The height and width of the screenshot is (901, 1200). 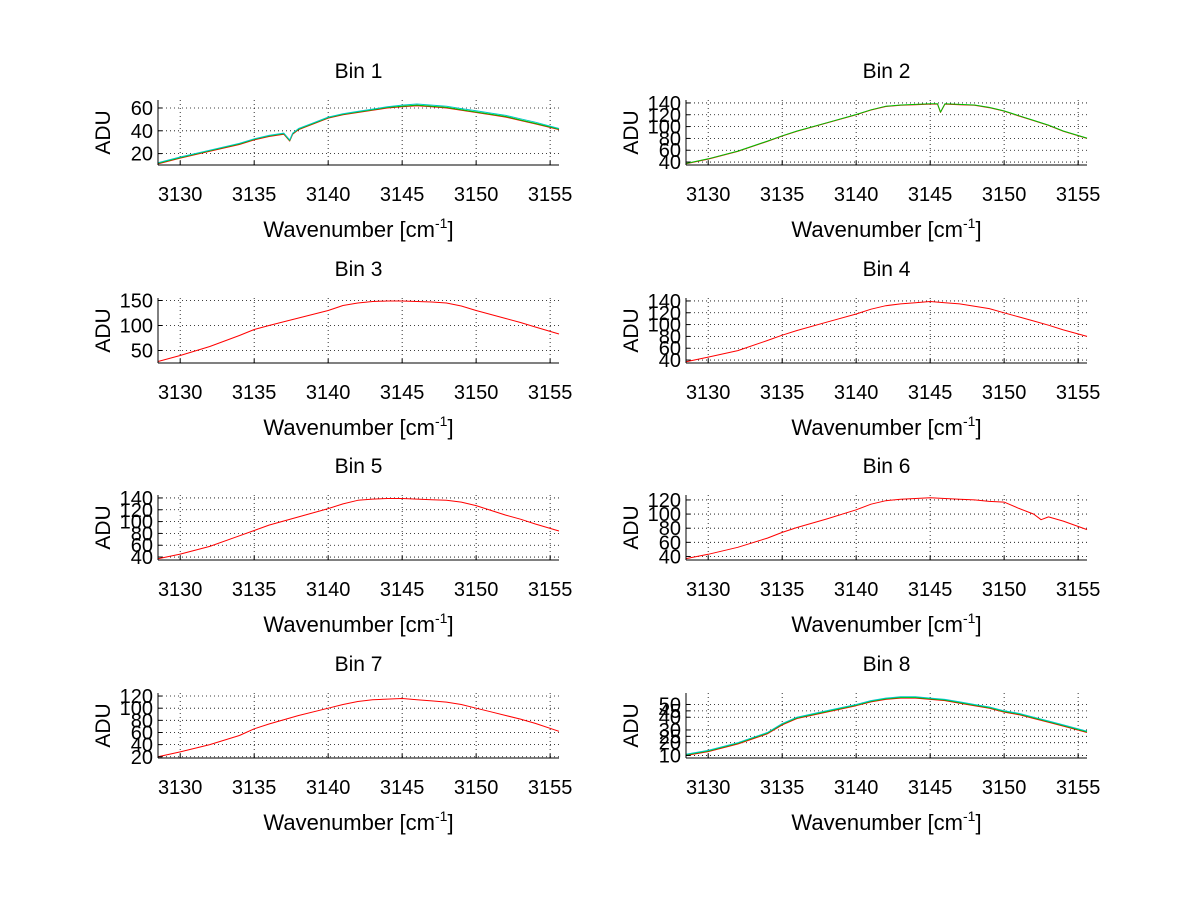 I want to click on y-tick-label: 50, so click(x=142, y=352).